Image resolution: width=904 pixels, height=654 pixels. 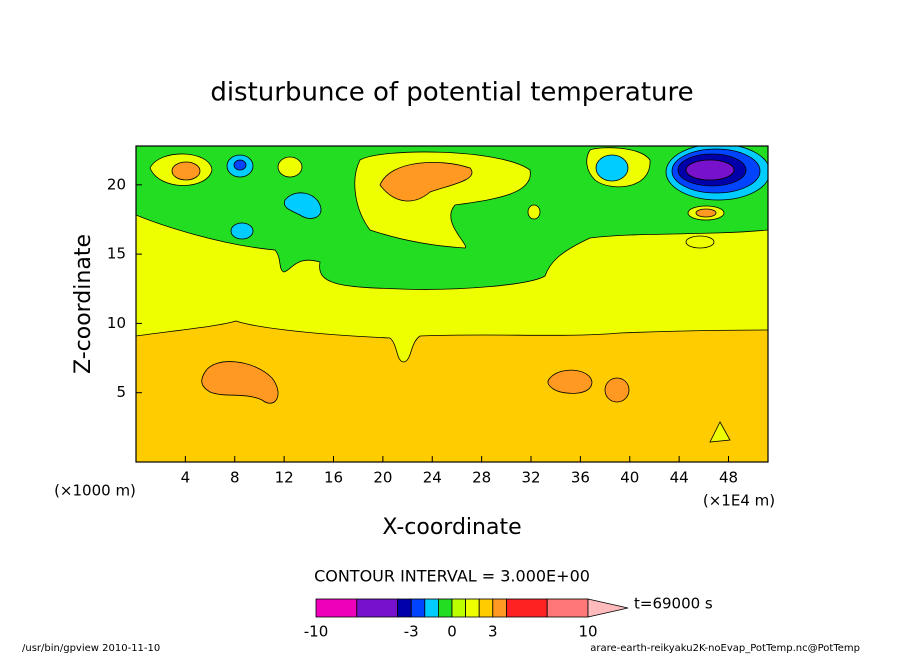 I want to click on x-axis-label: X-coordinate, so click(x=451, y=527).